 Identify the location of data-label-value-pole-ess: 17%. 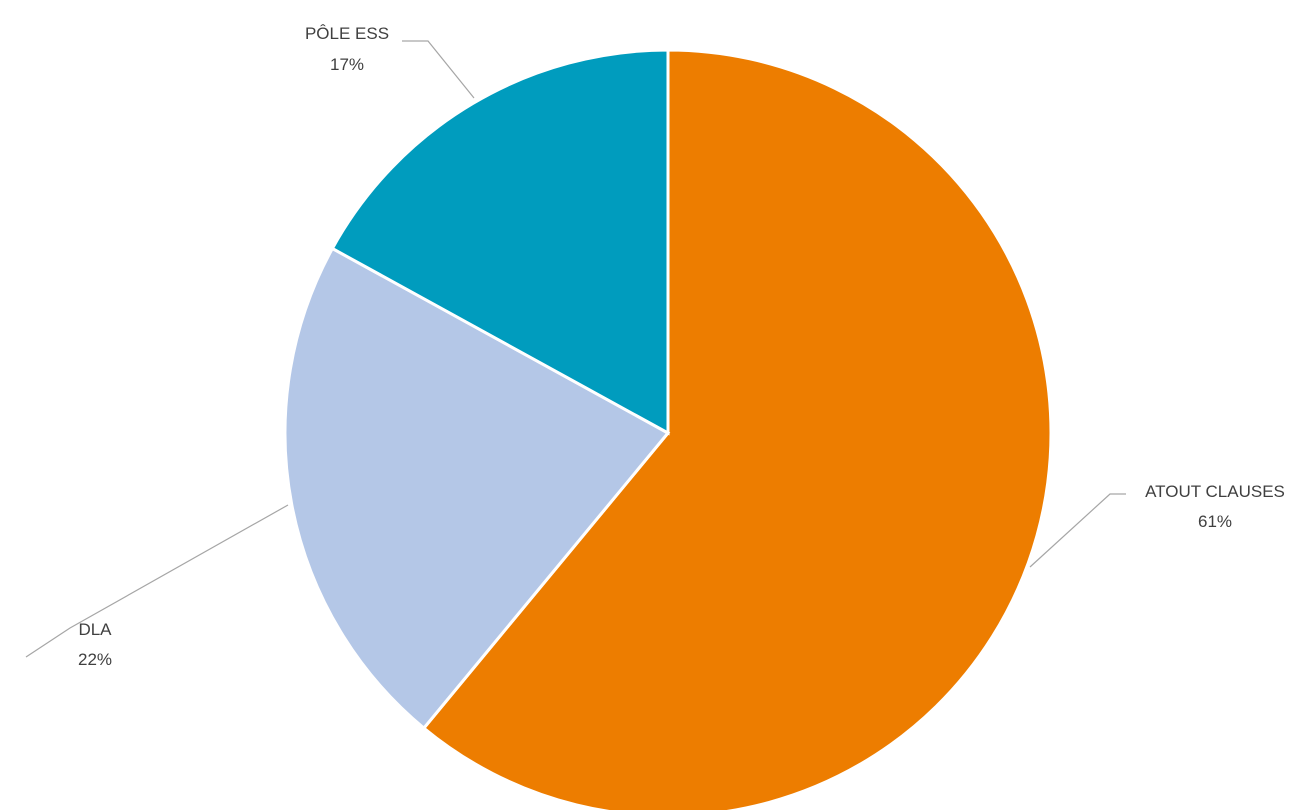
(347, 64).